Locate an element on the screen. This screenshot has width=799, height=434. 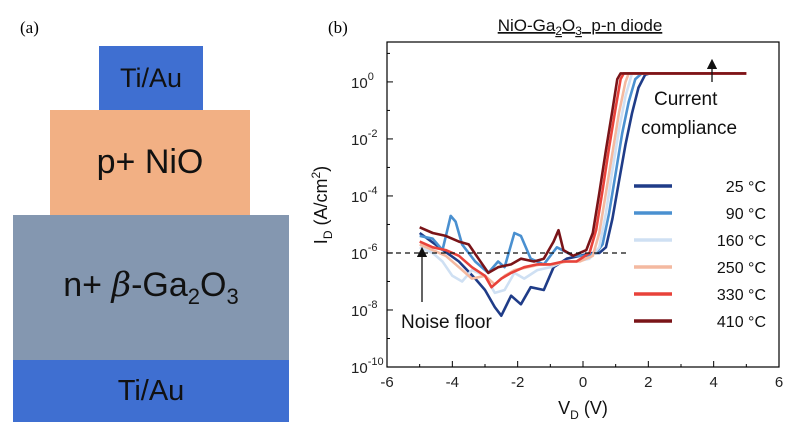
legend-label-5: 330 °C is located at coordinates (741, 295).